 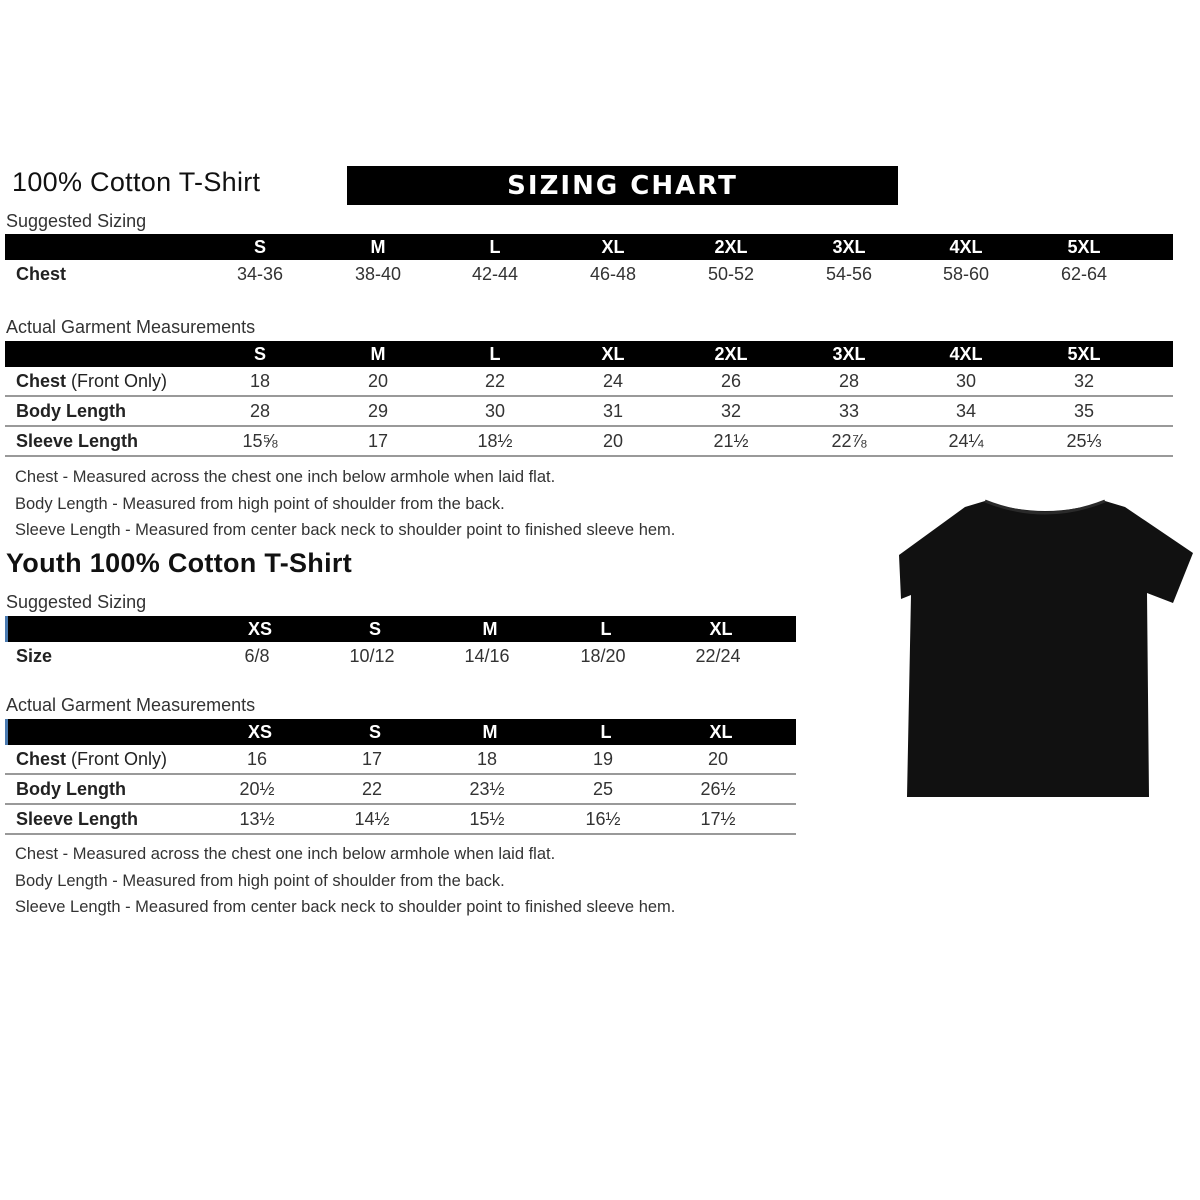 I want to click on row-label: Chest, so click(x=41, y=274).